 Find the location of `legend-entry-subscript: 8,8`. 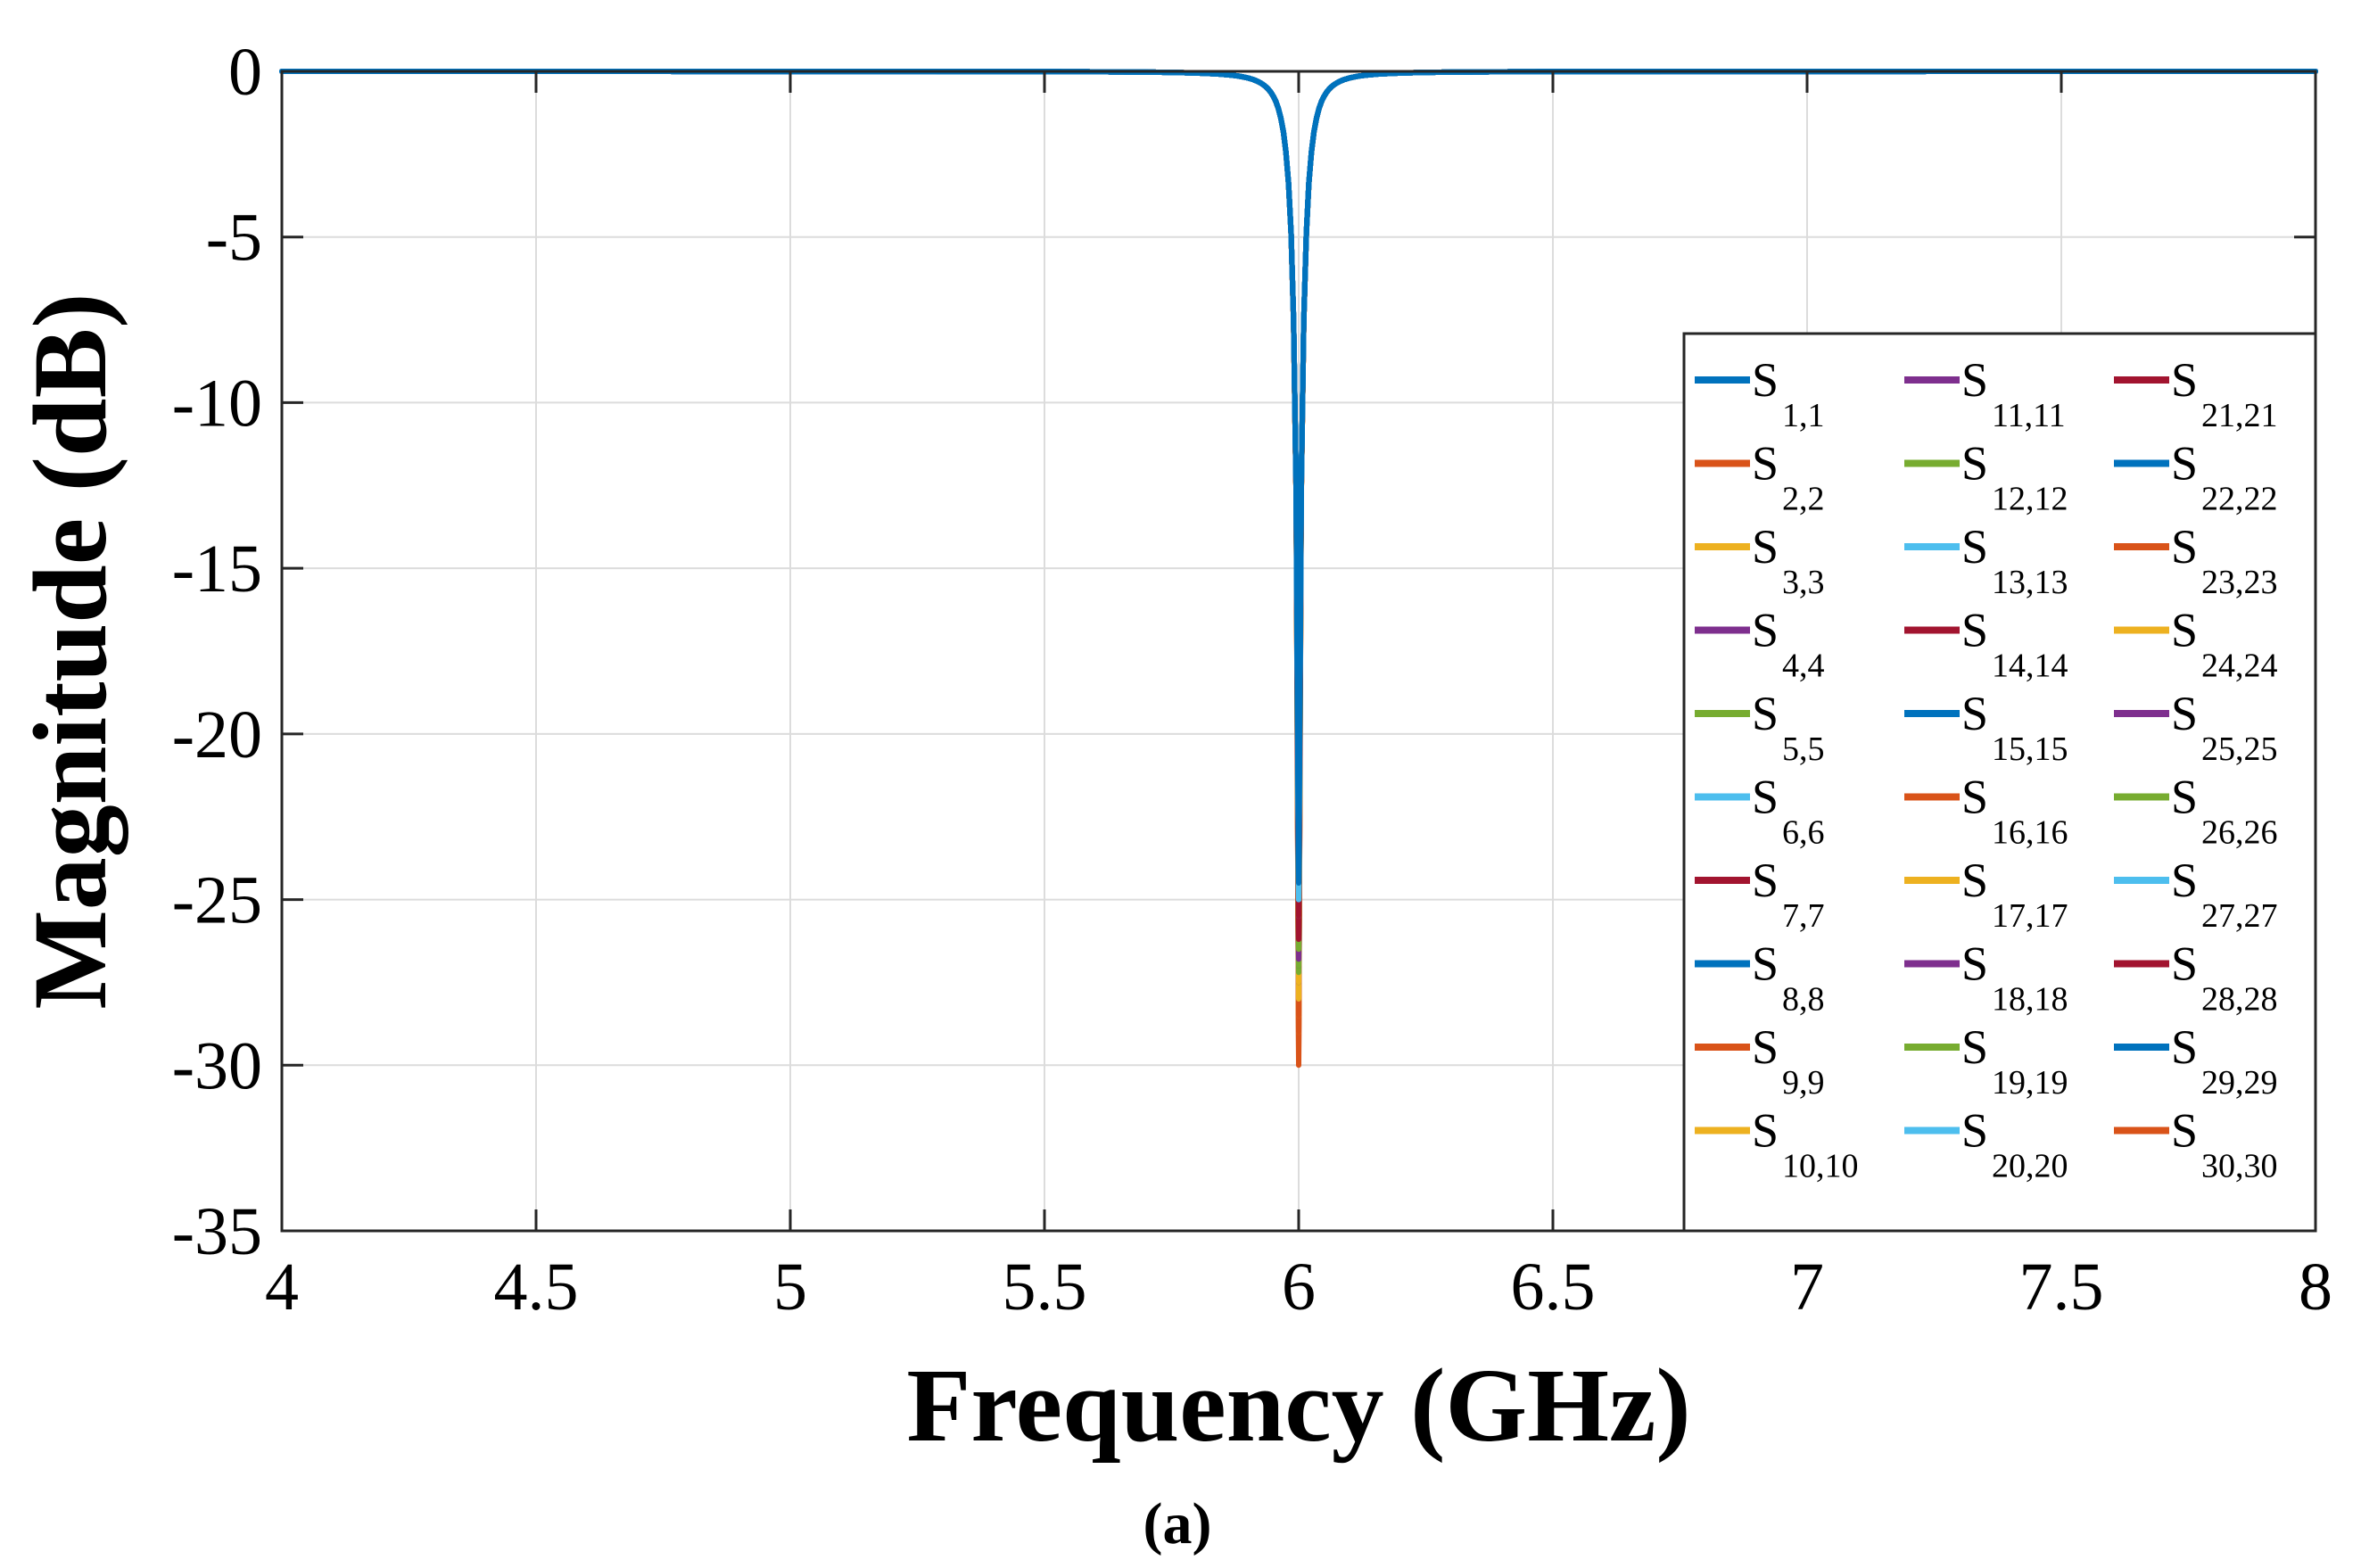

legend-entry-subscript: 8,8 is located at coordinates (1803, 1000).